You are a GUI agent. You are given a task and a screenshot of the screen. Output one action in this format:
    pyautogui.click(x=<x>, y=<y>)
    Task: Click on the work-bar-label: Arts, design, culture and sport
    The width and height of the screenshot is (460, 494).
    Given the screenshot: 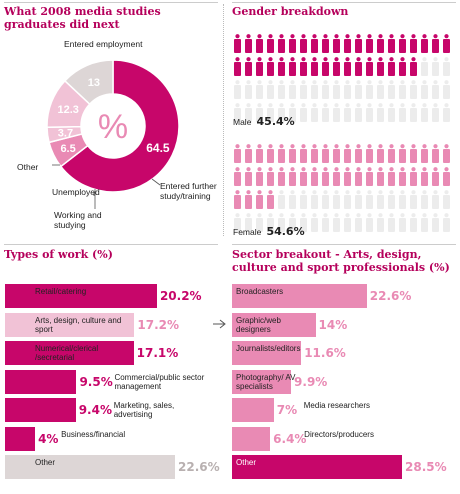 What is the action you would take?
    pyautogui.click(x=78, y=324)
    